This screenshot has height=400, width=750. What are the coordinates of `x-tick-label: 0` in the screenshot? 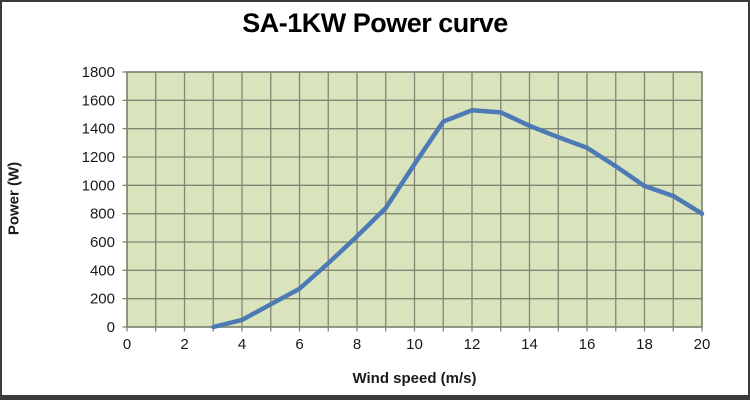 It's located at (127, 344).